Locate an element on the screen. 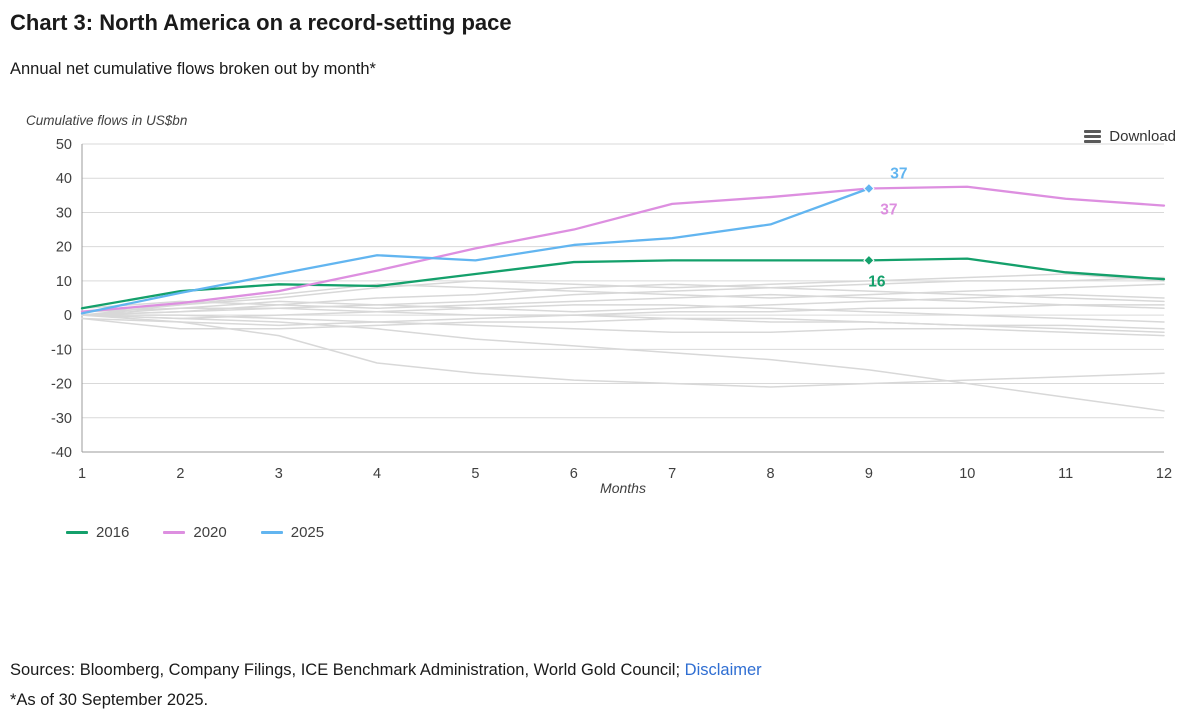 This screenshot has height=724, width=1200. y-tick-label: 50 is located at coordinates (64, 145).